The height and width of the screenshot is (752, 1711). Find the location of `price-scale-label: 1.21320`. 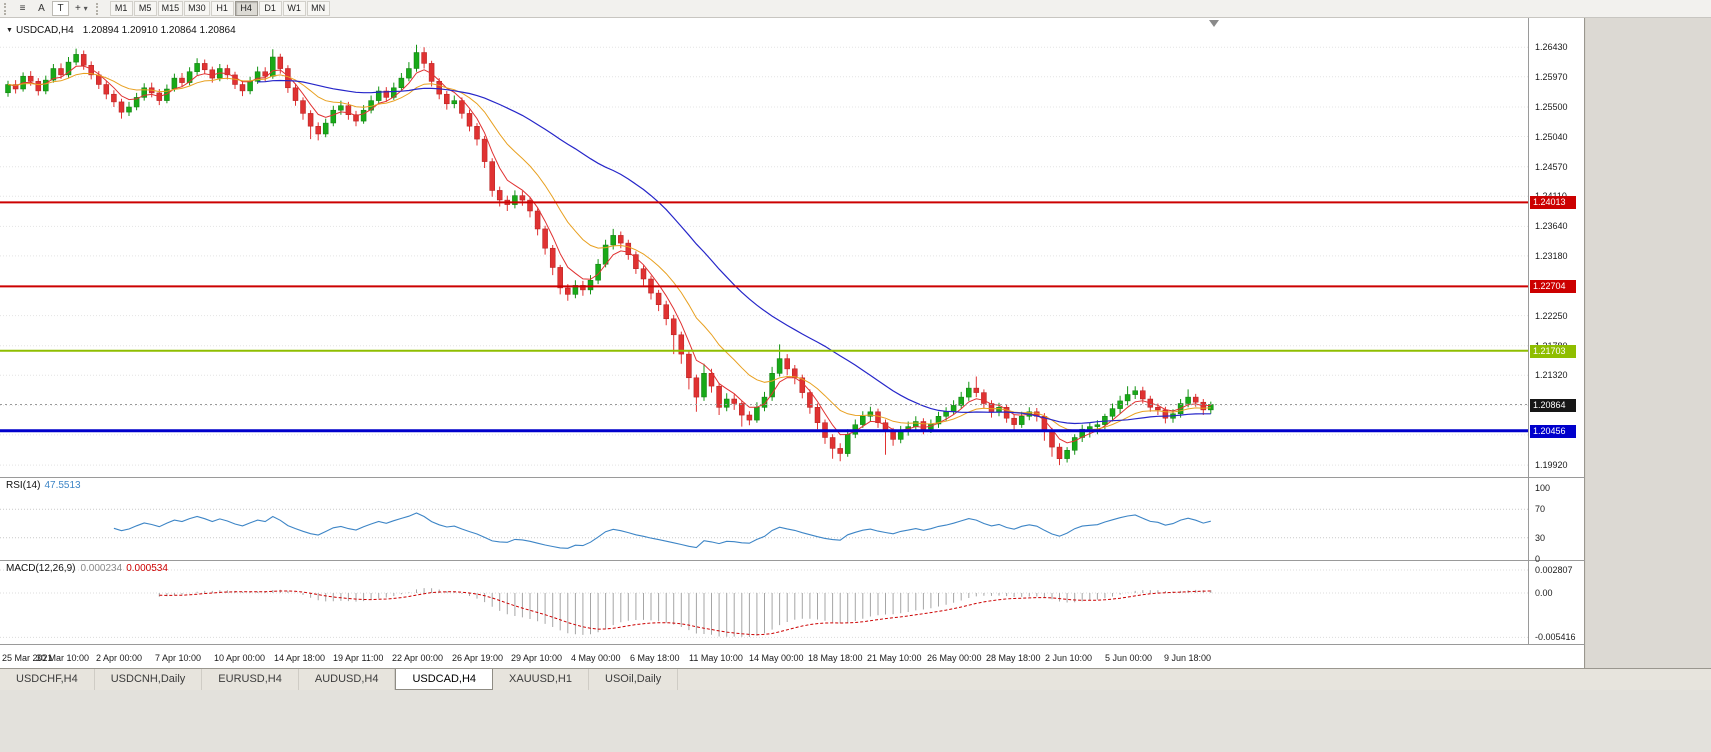

price-scale-label: 1.21320 is located at coordinates (1551, 375).